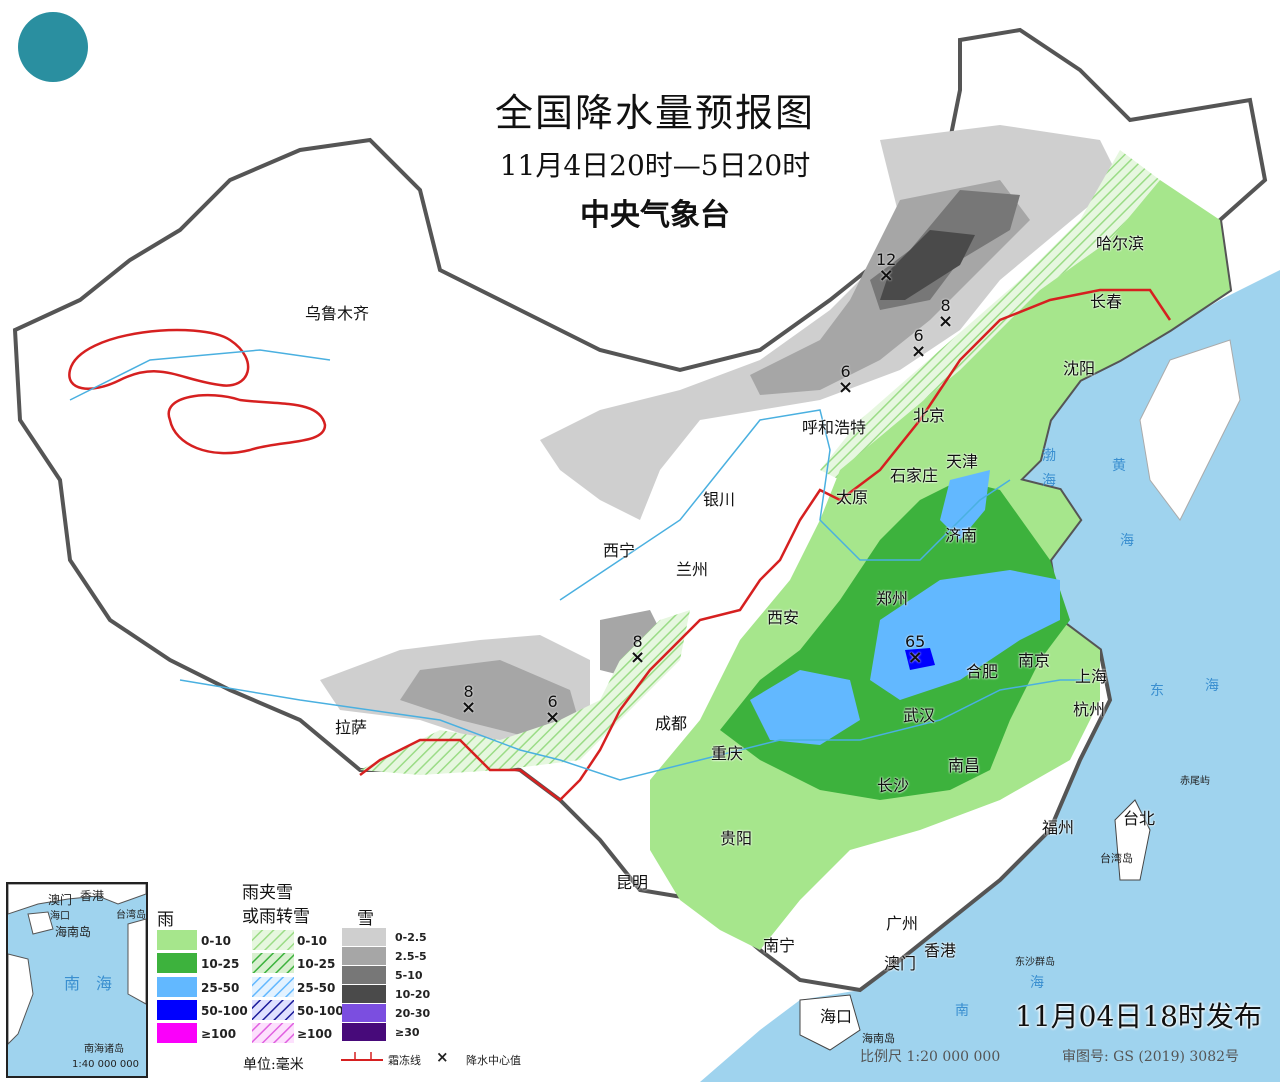 This screenshot has height=1082, width=1280. Describe the element at coordinates (982, 671) in the screenshot. I see `city-label: 合肥` at that location.